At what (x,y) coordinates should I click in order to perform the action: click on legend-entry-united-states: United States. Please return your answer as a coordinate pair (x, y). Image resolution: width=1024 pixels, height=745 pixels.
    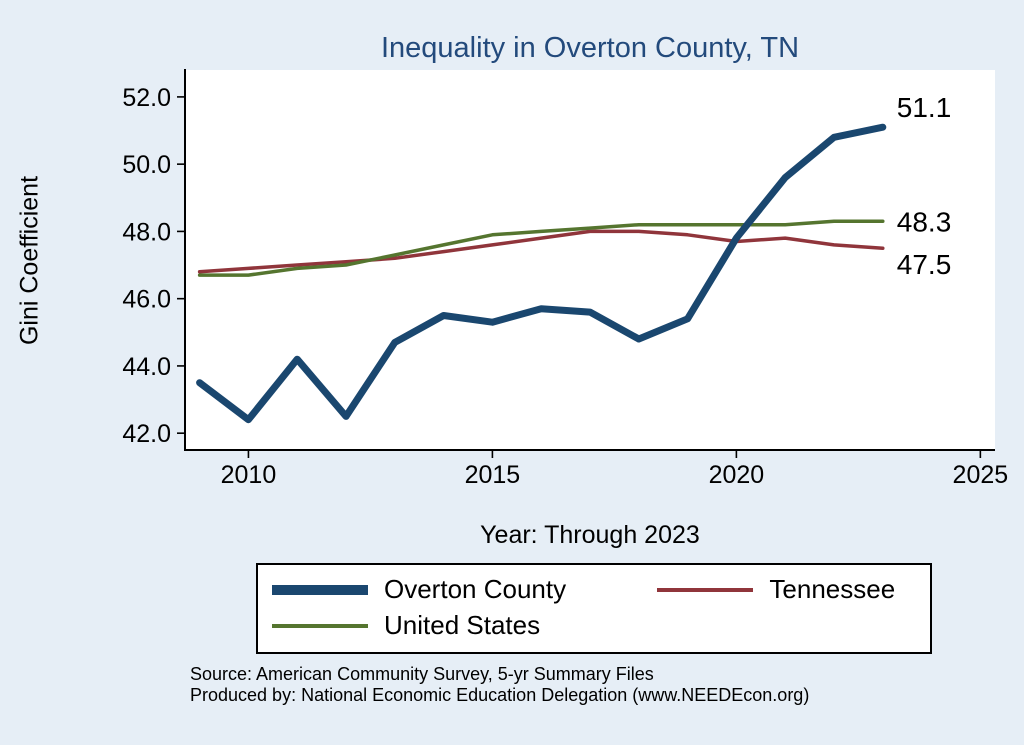
    Looking at the image, I should click on (441, 625).